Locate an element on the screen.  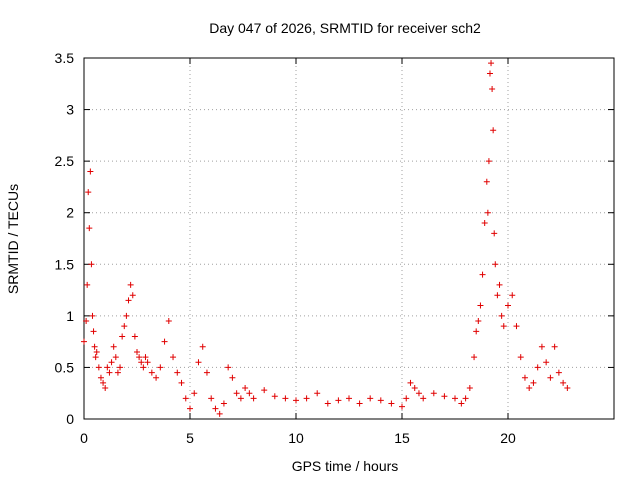
x-tick-label: 20 is located at coordinates (508, 438).